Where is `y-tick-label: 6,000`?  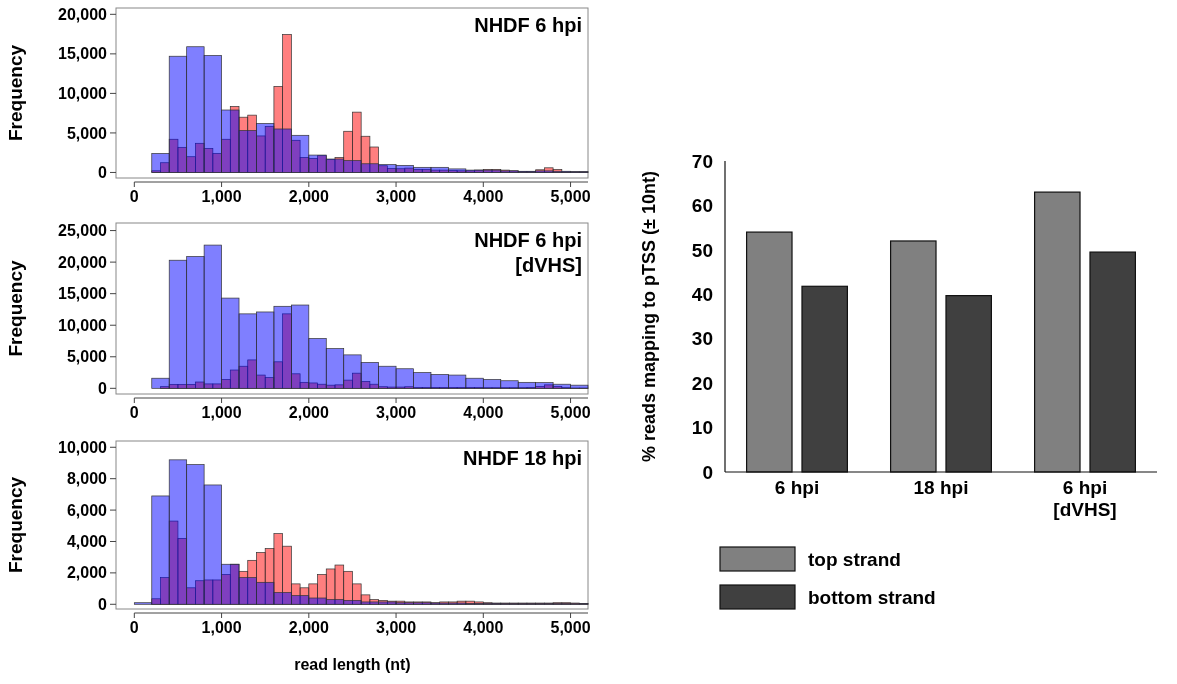
y-tick-label: 6,000 is located at coordinates (87, 510).